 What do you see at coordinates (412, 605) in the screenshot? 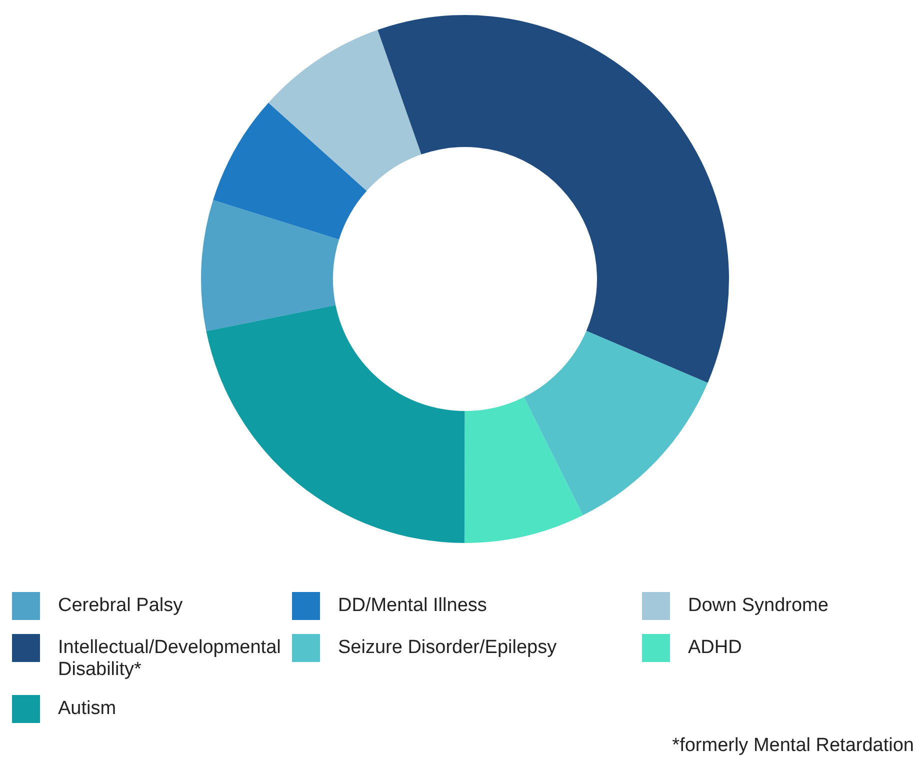
I see `legend-label: DD/Mental Illness` at bounding box center [412, 605].